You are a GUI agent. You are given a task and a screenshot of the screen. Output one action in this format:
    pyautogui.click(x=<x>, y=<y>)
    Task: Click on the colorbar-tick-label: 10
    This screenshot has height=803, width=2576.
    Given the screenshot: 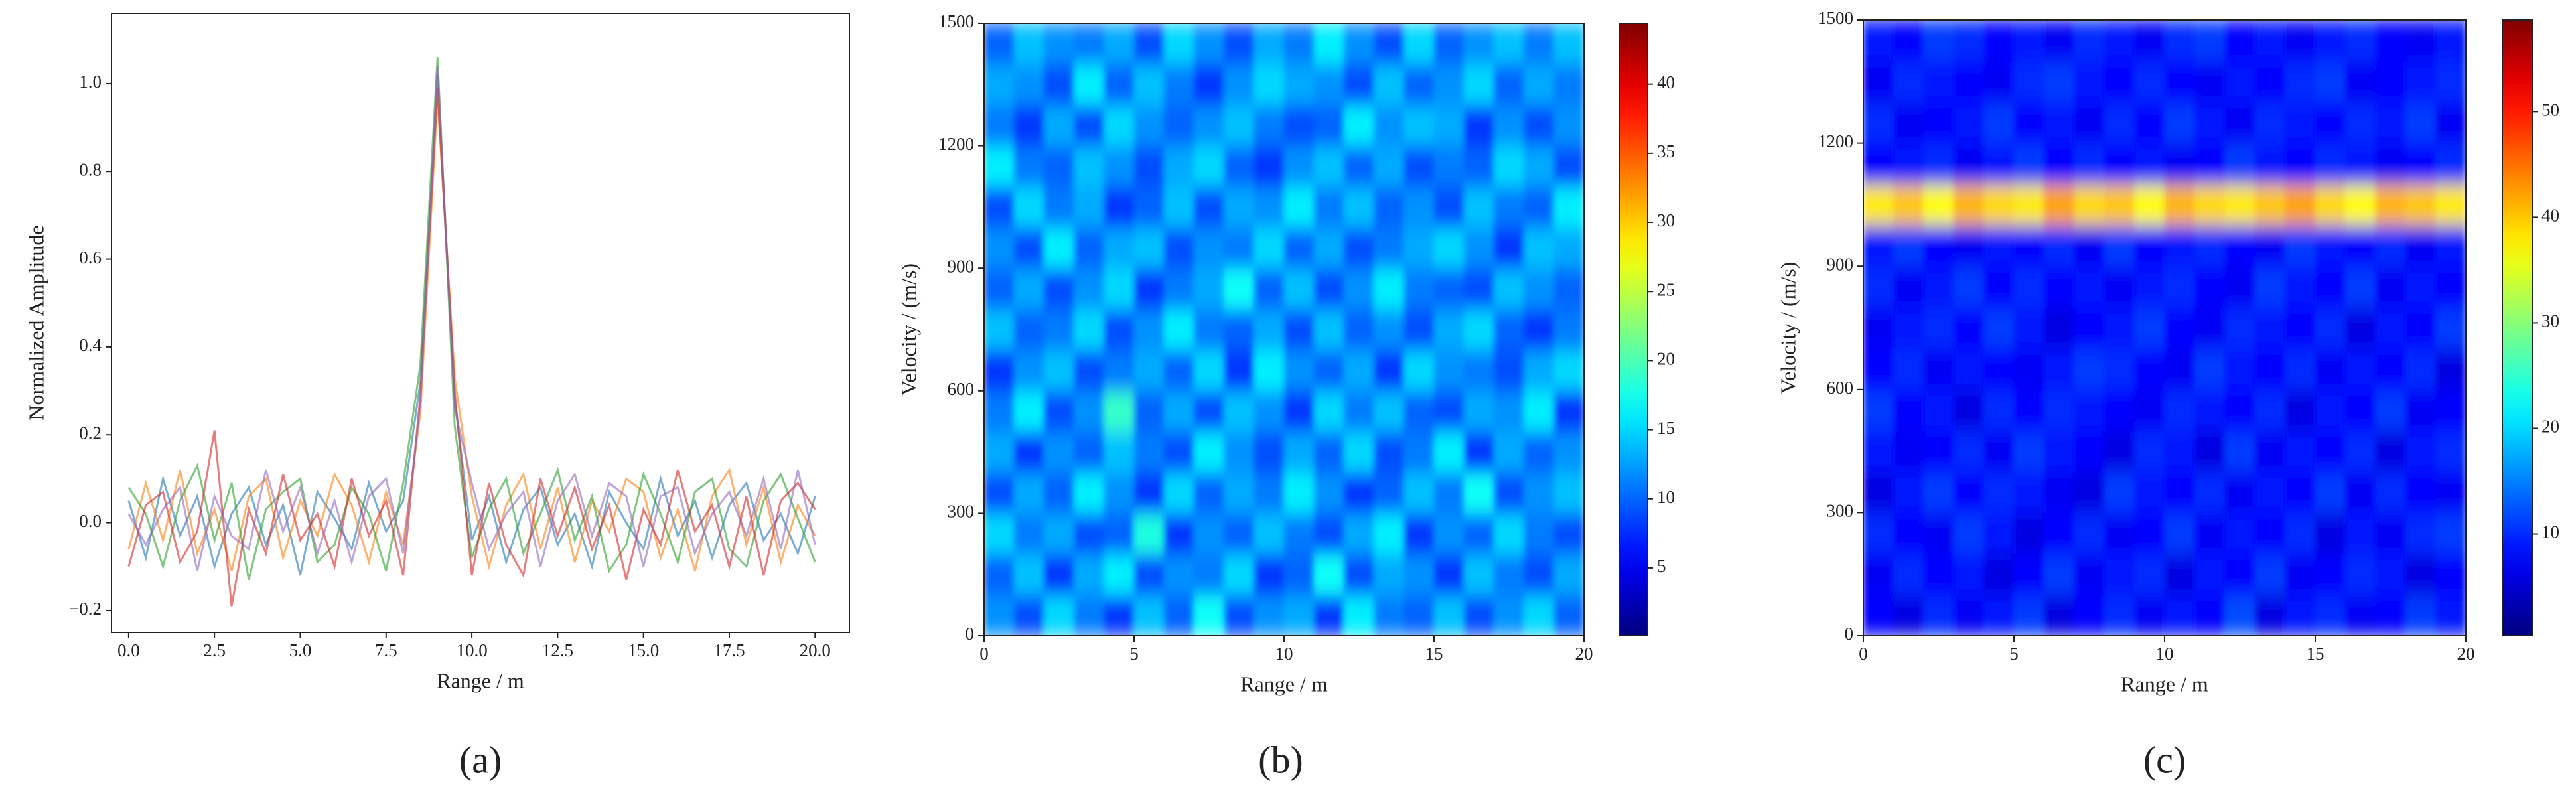 What is the action you would take?
    pyautogui.click(x=1666, y=497)
    